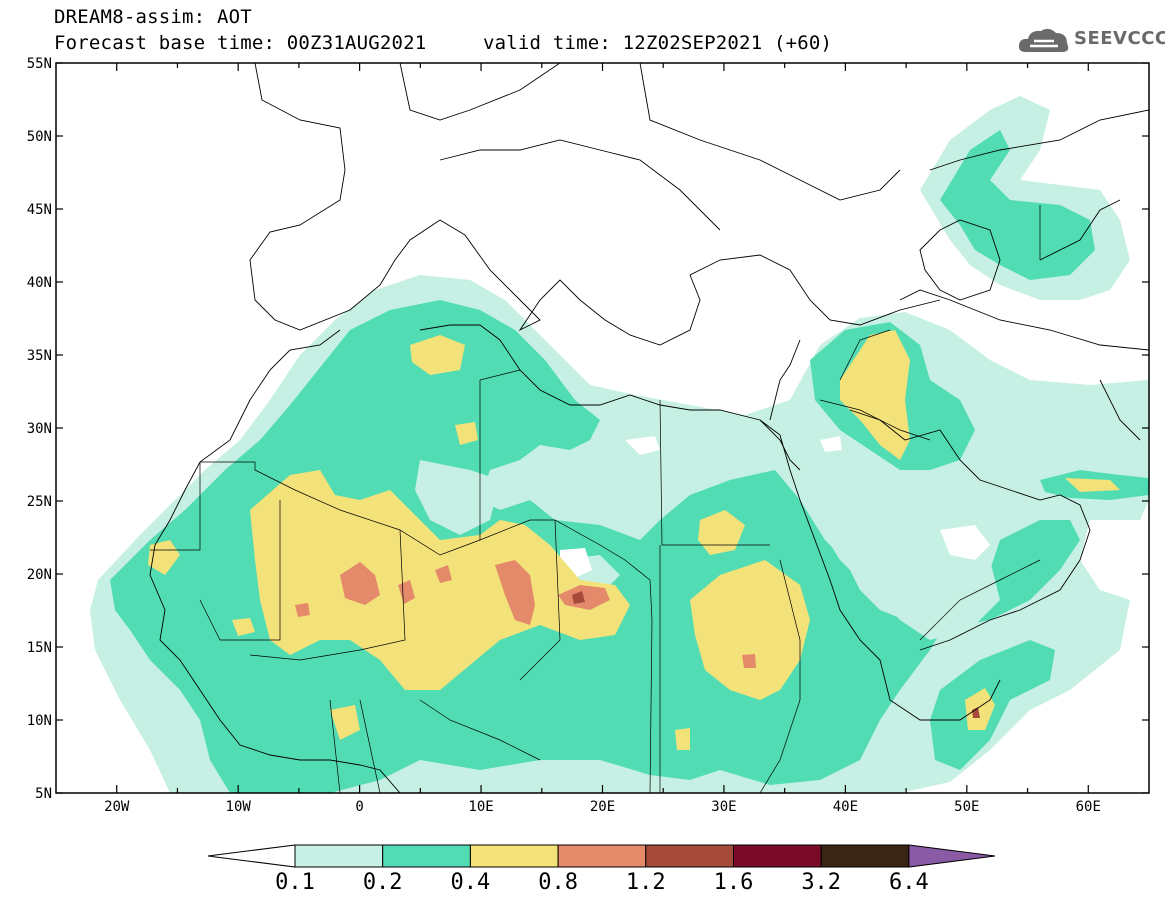 The width and height of the screenshot is (1165, 905). I want to click on cloud-icon, so click(1043, 40).